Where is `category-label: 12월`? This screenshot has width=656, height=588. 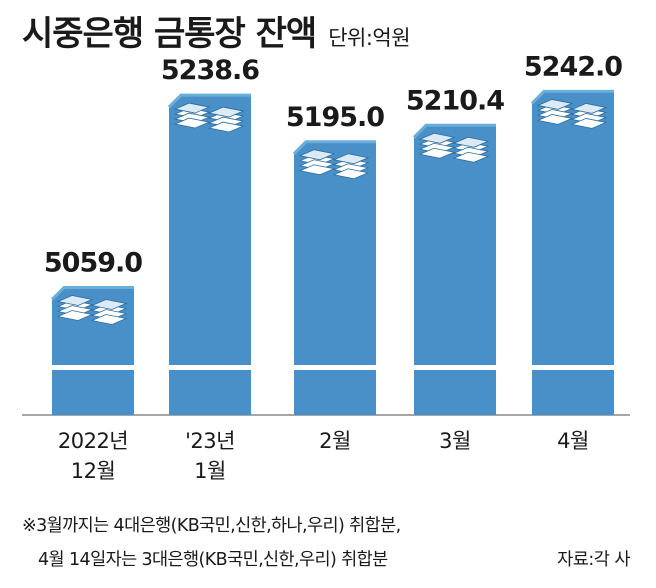 category-label: 12월 is located at coordinates (93, 471).